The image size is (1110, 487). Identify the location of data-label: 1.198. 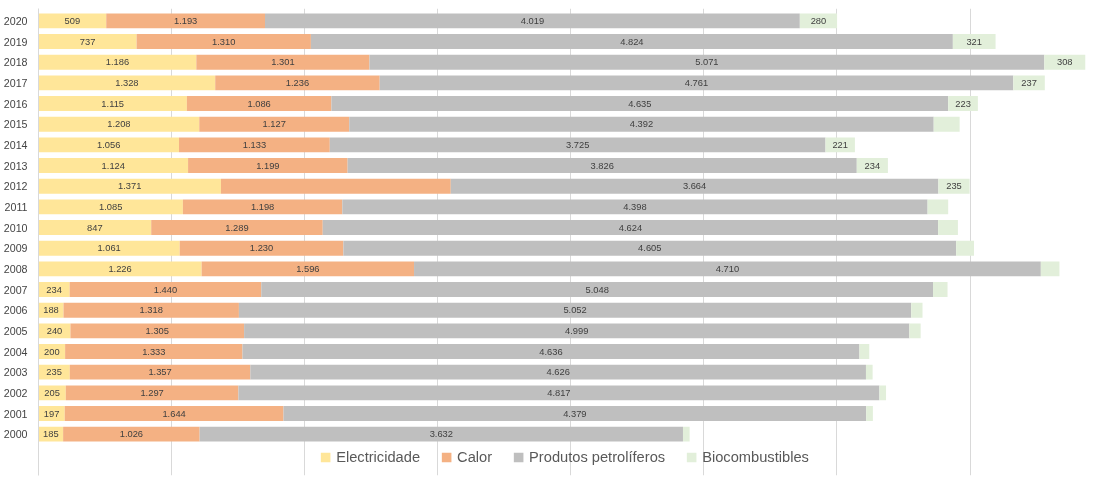
(262, 206).